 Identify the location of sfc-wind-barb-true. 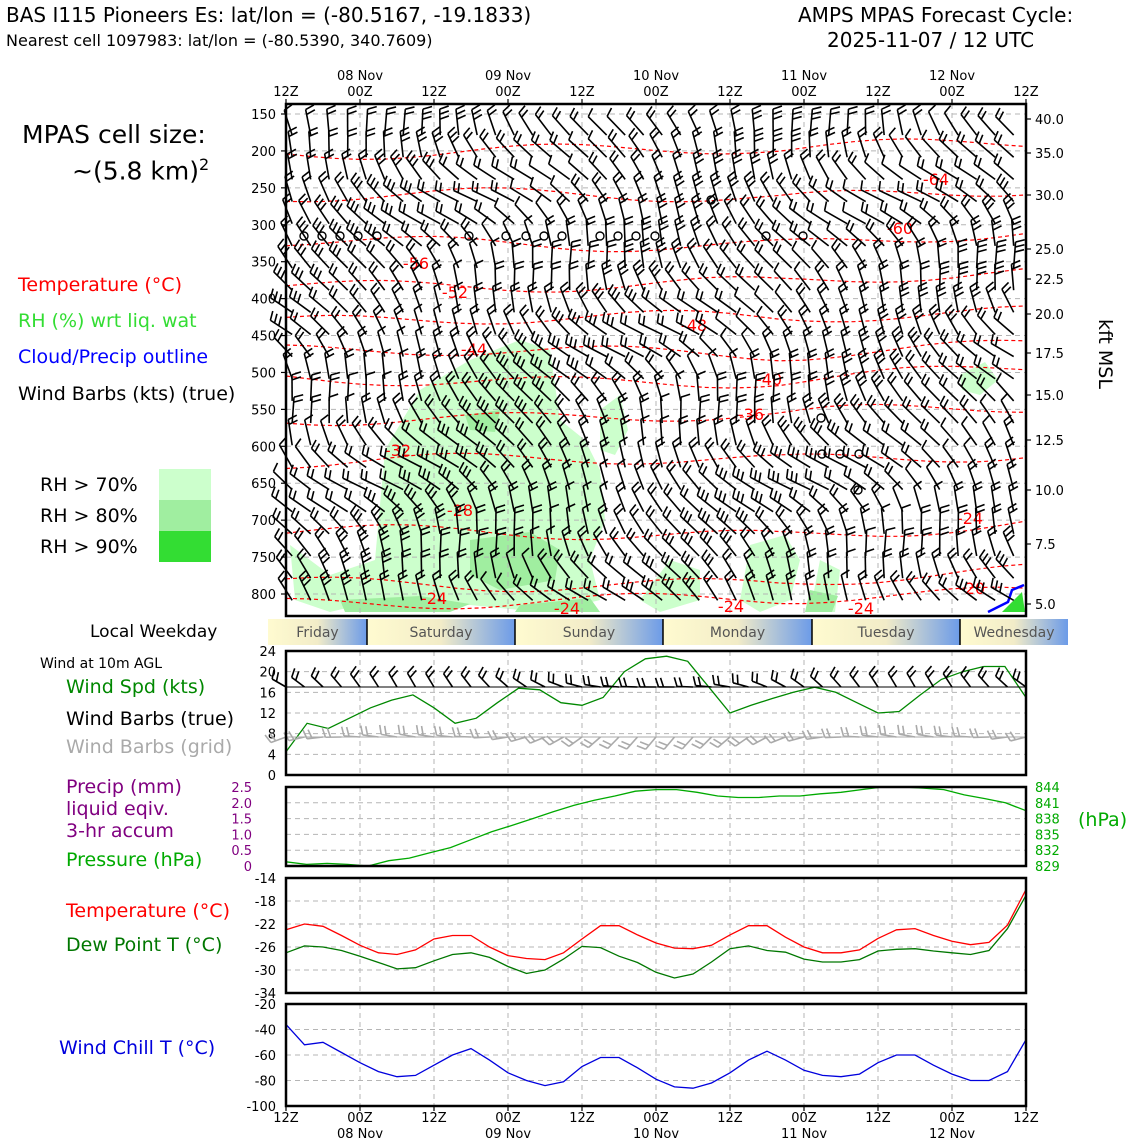
(502, 677).